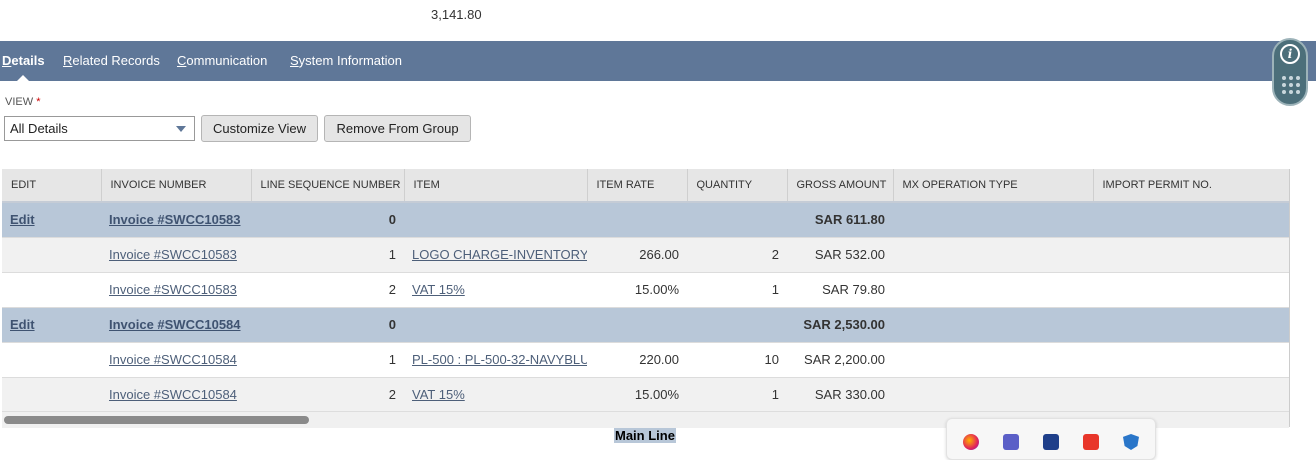  What do you see at coordinates (637, 360) in the screenshot?
I see `item-rate: 220.00` at bounding box center [637, 360].